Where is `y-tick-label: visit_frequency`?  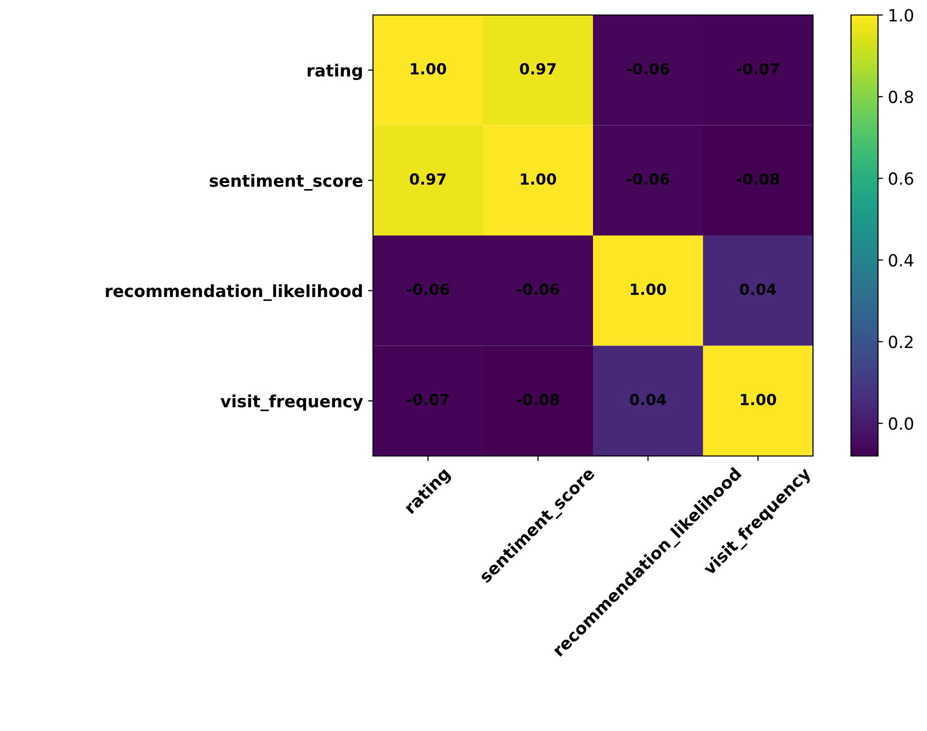
y-tick-label: visit_frequency is located at coordinates (291, 403).